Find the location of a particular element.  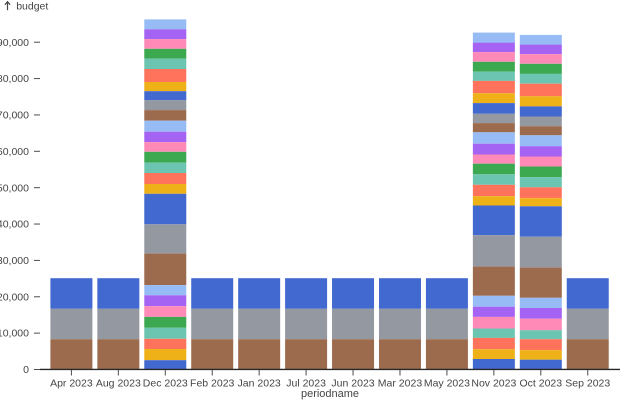

svg-text: Dec 2023 is located at coordinates (165, 383).